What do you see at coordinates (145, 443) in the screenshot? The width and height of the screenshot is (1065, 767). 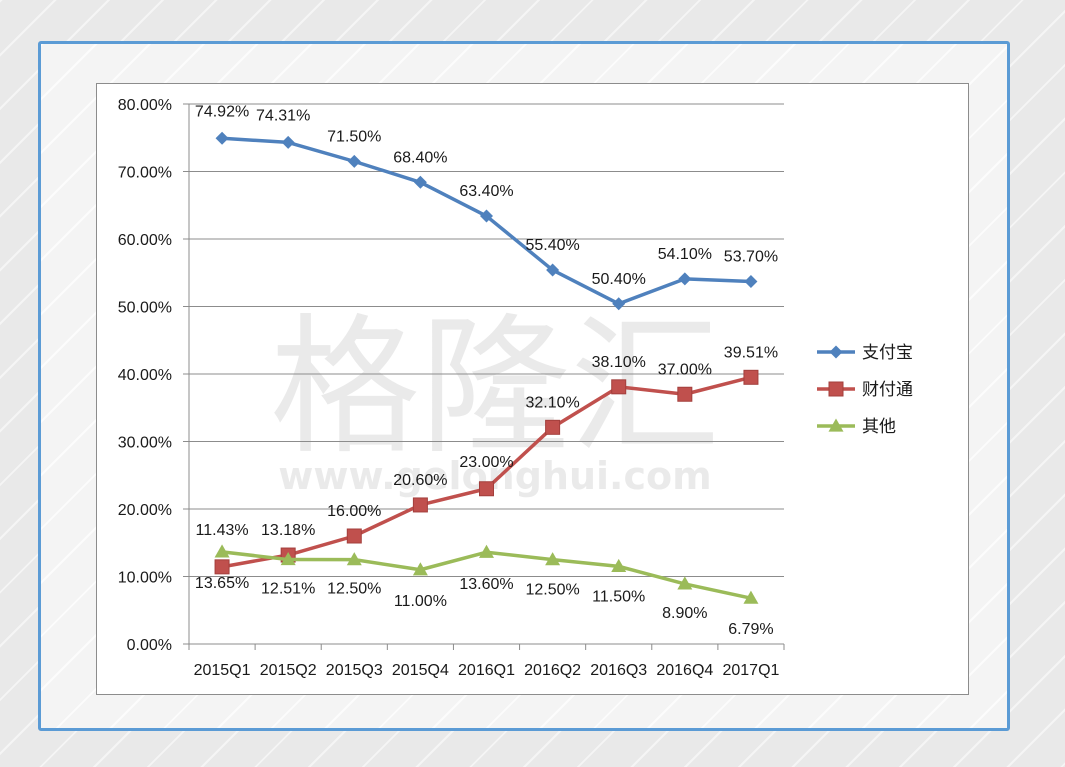 I see `y-tick-label: 30.00%` at bounding box center [145, 443].